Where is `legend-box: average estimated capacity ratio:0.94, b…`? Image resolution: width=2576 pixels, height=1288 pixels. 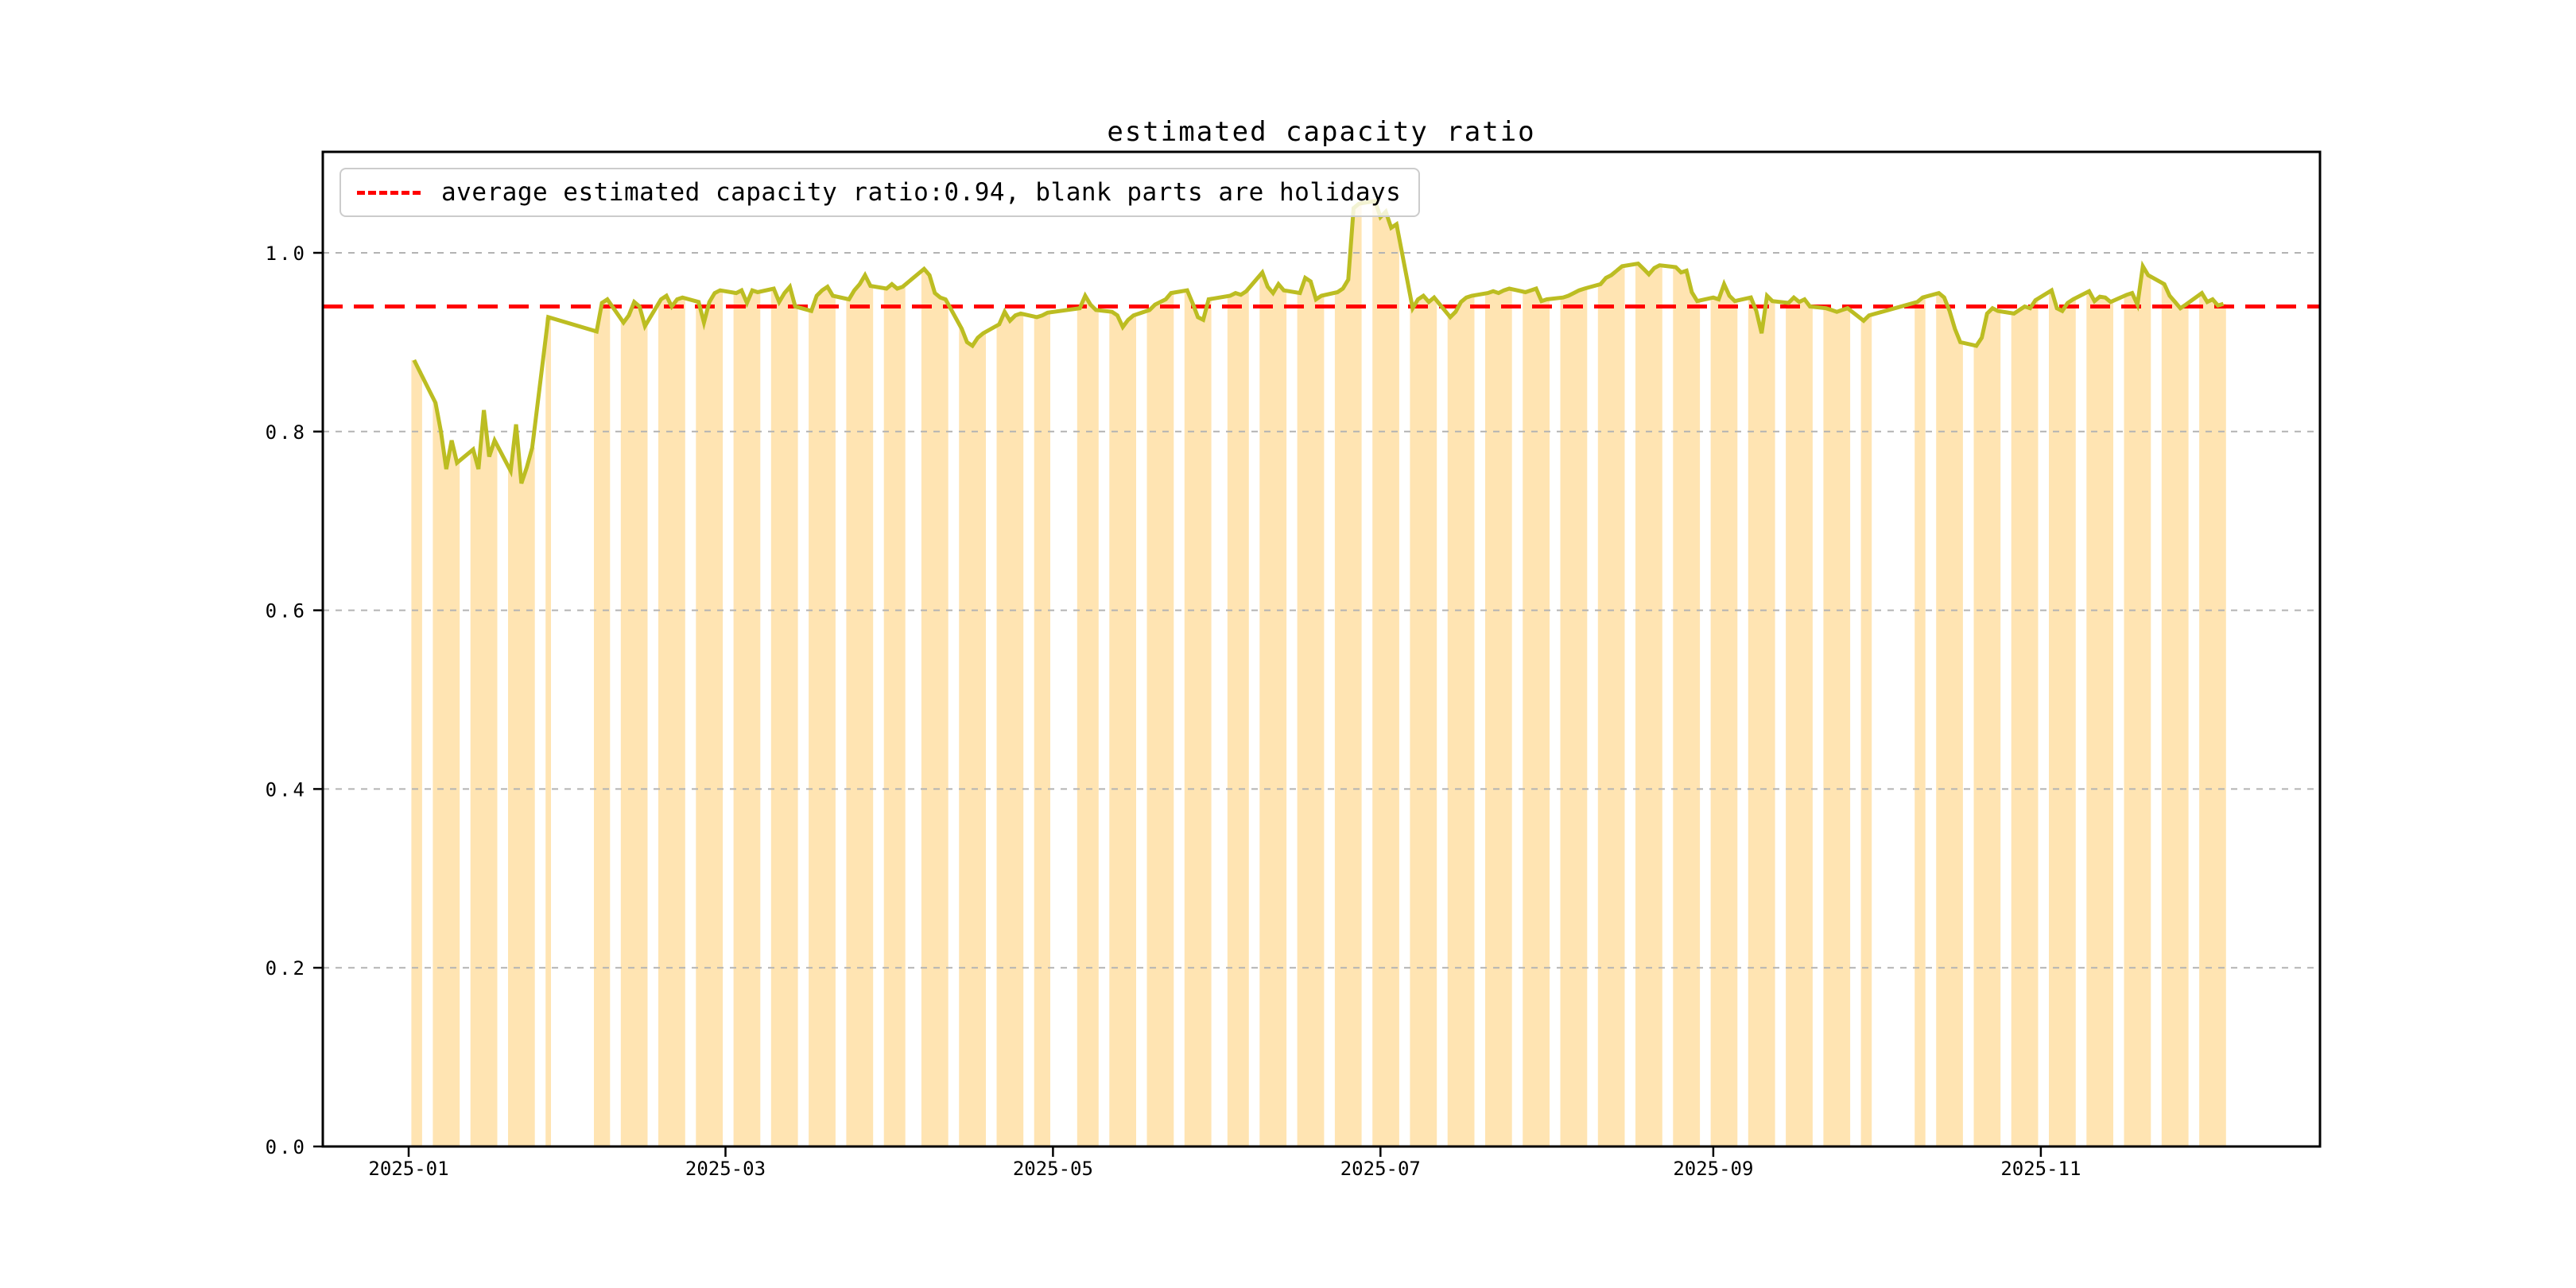
legend-box: average estimated capacity ratio:0.94, b… is located at coordinates (880, 192).